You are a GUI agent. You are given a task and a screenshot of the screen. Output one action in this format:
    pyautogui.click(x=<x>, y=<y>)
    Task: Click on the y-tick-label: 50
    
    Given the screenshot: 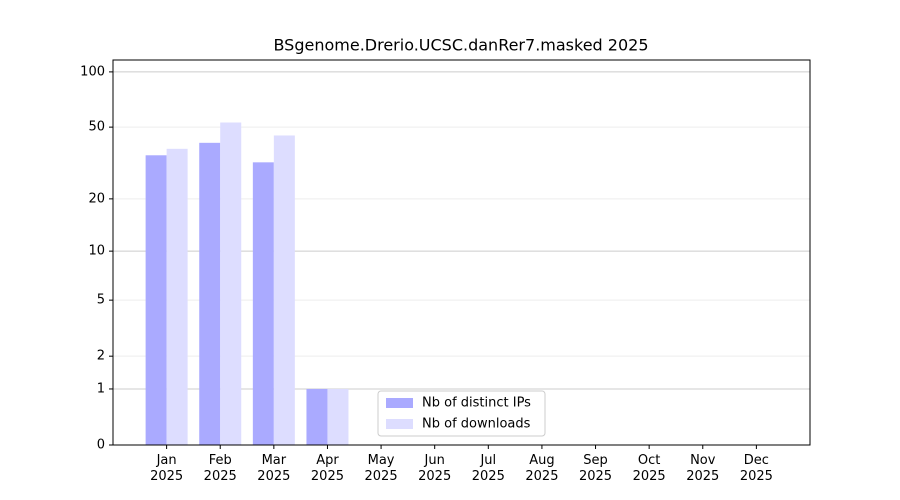 What is the action you would take?
    pyautogui.click(x=96, y=127)
    